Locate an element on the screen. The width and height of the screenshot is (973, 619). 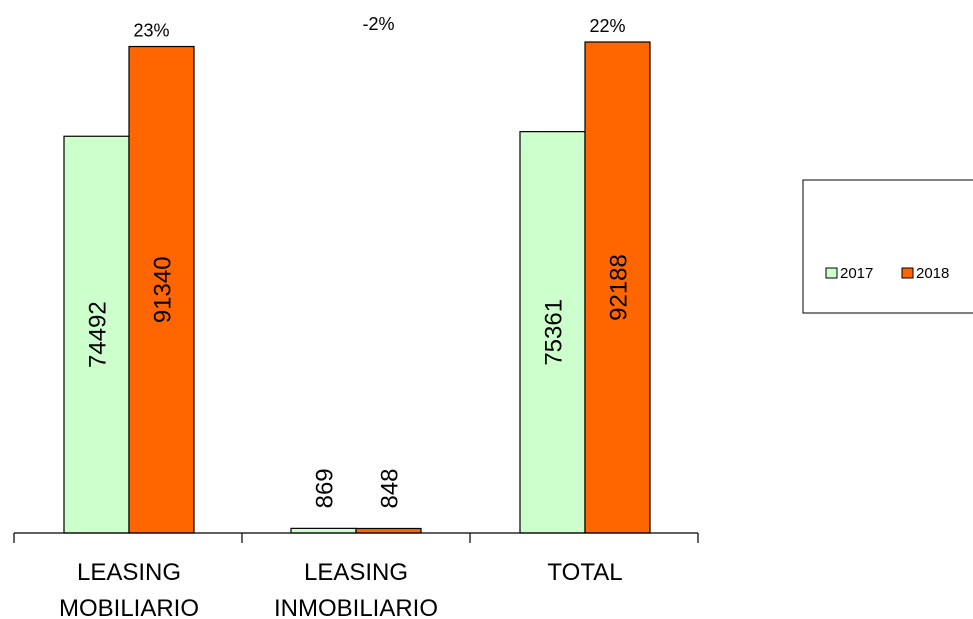
legend-swatch-2018 is located at coordinates (907, 273).